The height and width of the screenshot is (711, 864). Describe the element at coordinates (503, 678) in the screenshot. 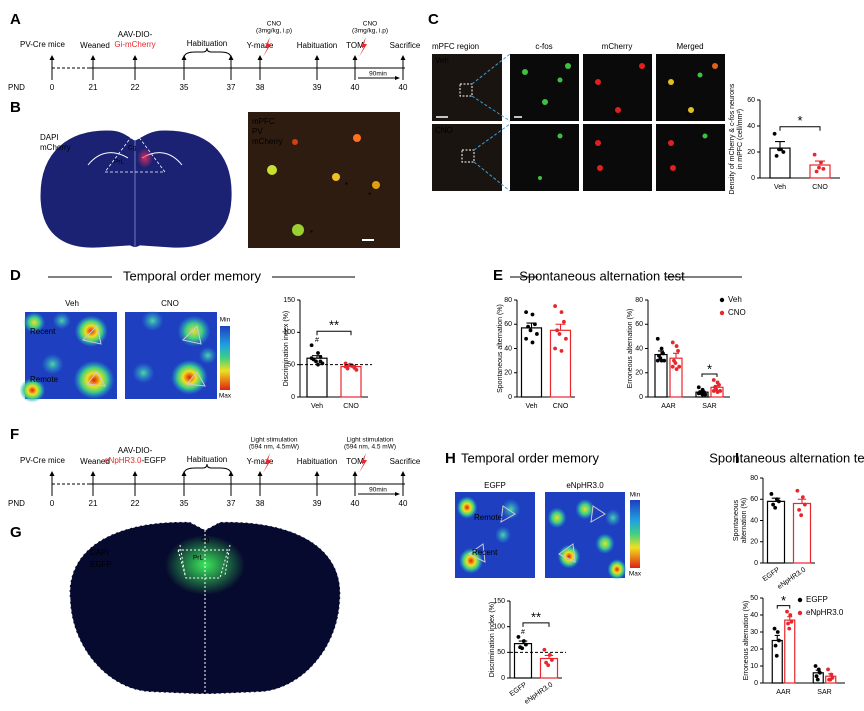

I see `y-tick-label: 0` at that location.